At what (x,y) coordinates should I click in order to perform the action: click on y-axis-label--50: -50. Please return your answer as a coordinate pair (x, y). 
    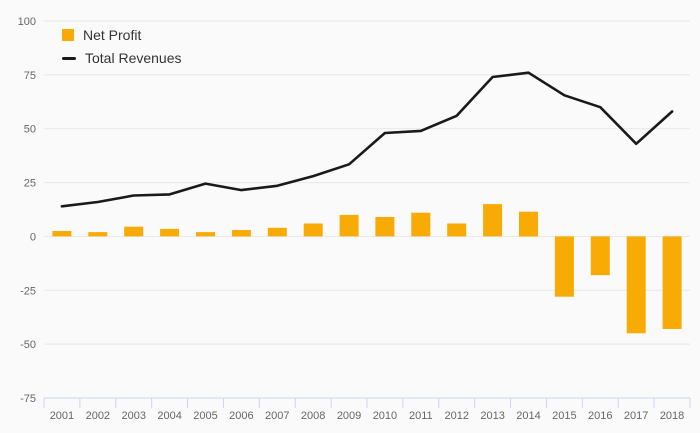
    Looking at the image, I should click on (28, 345).